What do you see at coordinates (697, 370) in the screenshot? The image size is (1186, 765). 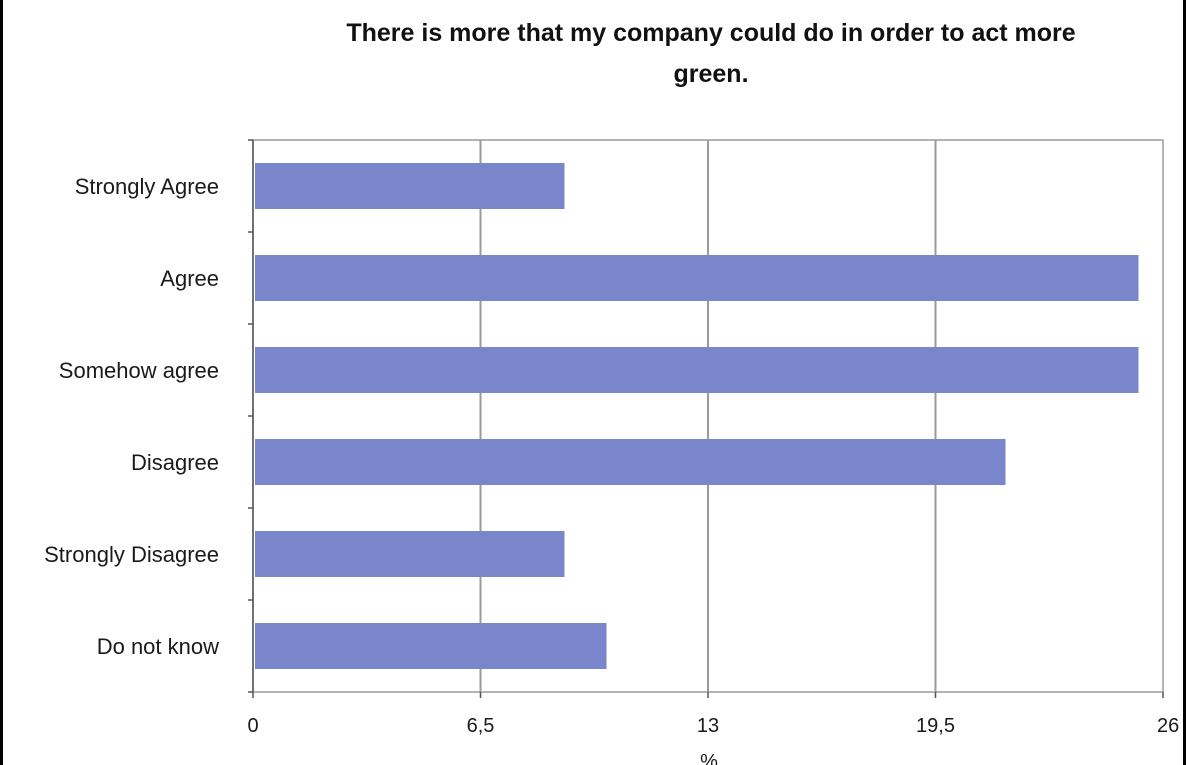 I see `bar-somehow-agree` at bounding box center [697, 370].